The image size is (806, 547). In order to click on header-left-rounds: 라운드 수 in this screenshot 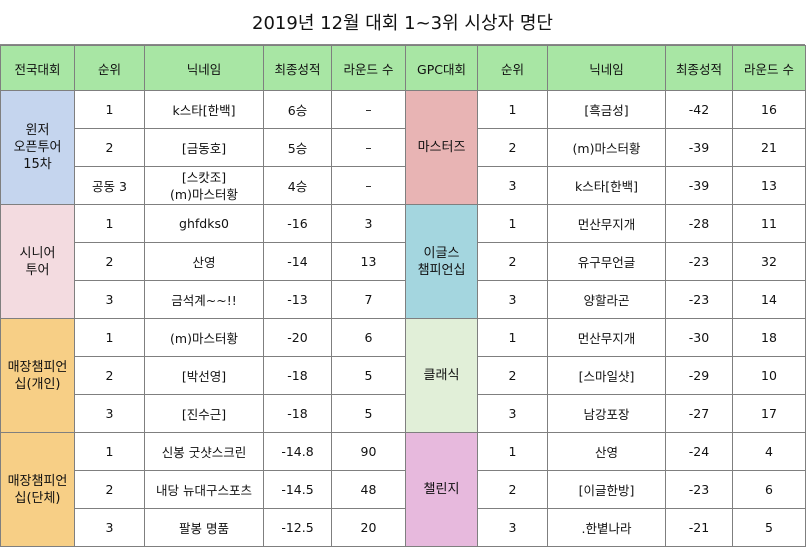, I will do `click(368, 68)`.